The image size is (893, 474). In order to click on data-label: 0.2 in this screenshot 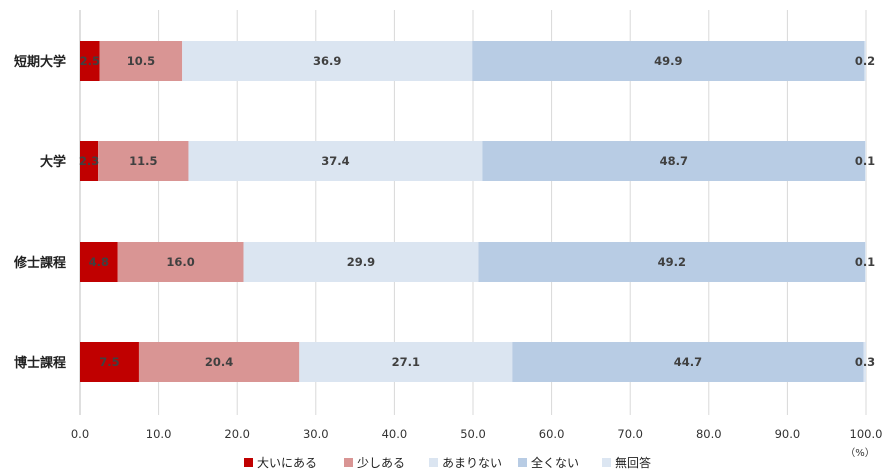, I will do `click(865, 61)`.